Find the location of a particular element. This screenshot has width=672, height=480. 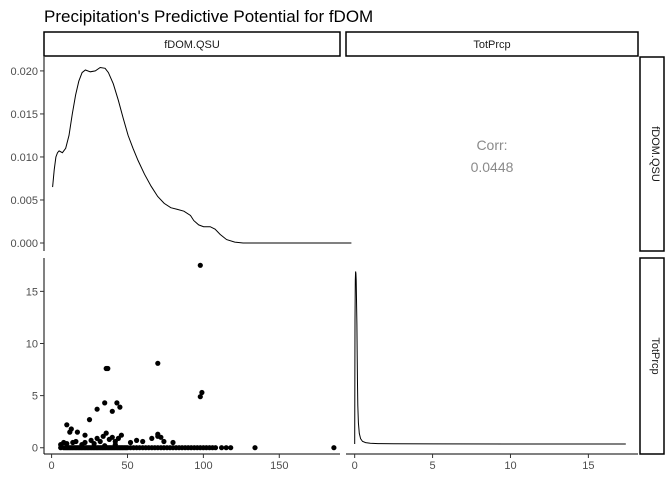

fdom-density-y-tick-label: 0.020 is located at coordinates (24, 72).